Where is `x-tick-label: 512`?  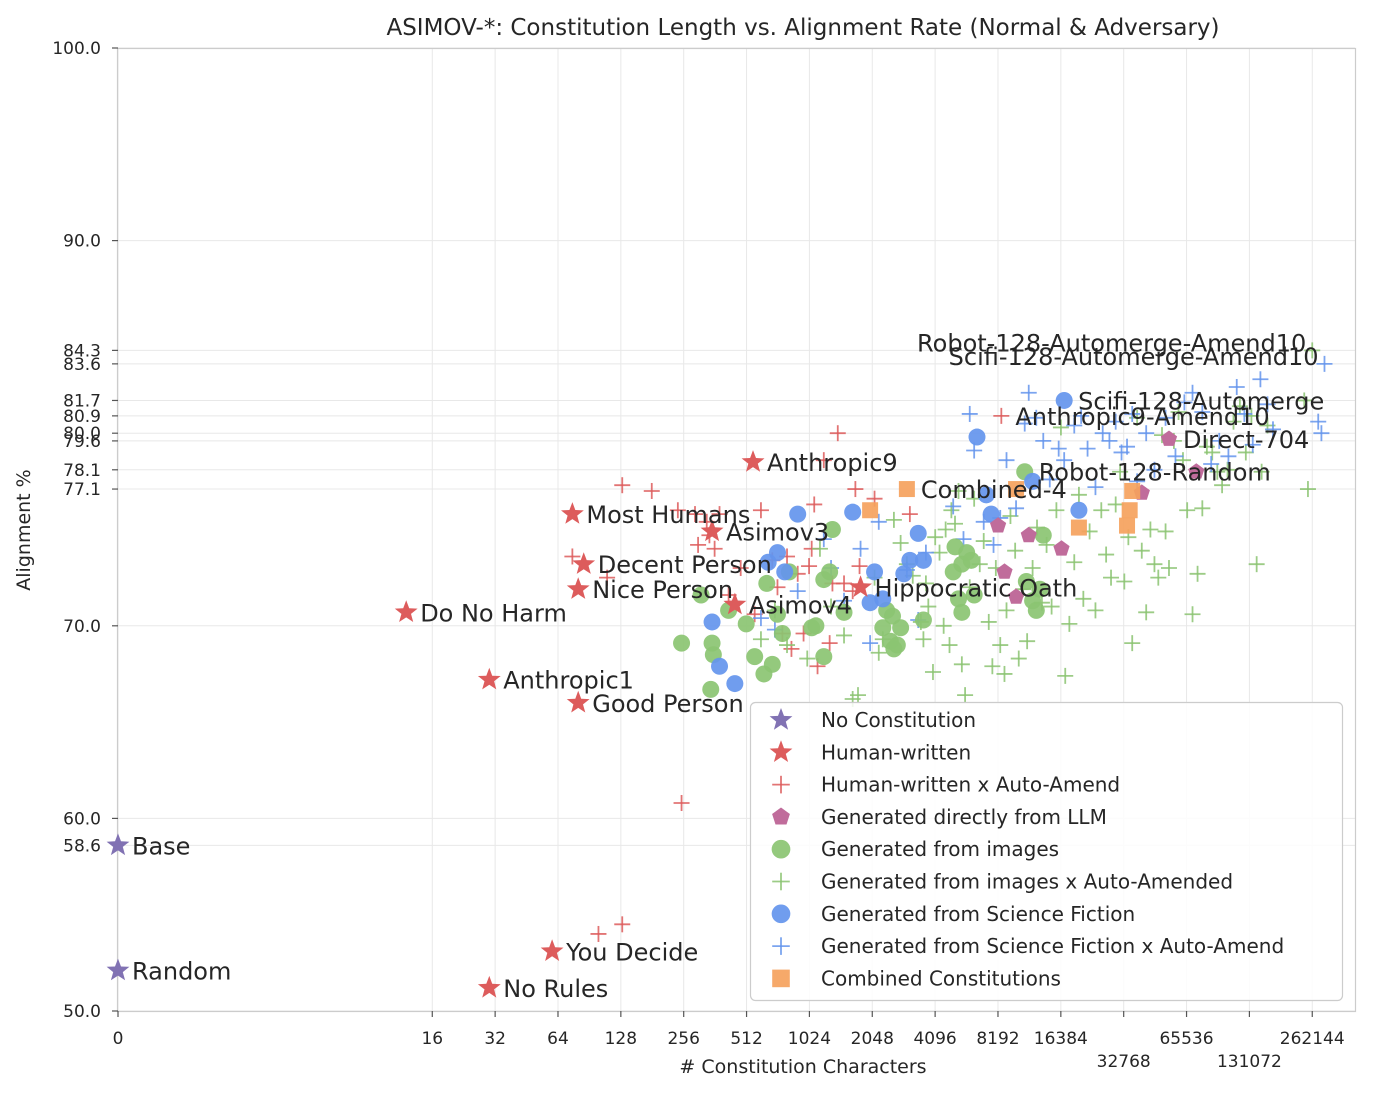
x-tick-label: 512 is located at coordinates (746, 1039).